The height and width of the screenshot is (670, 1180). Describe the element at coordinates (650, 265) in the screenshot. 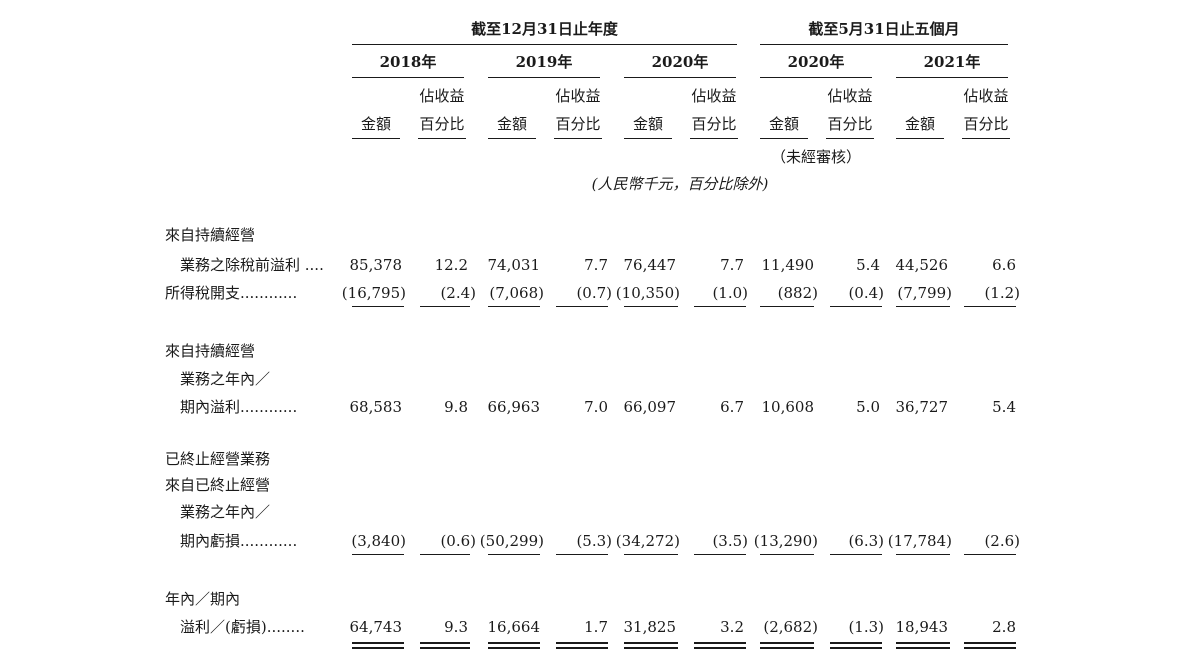

I see `amount-cell: 76,447` at that location.